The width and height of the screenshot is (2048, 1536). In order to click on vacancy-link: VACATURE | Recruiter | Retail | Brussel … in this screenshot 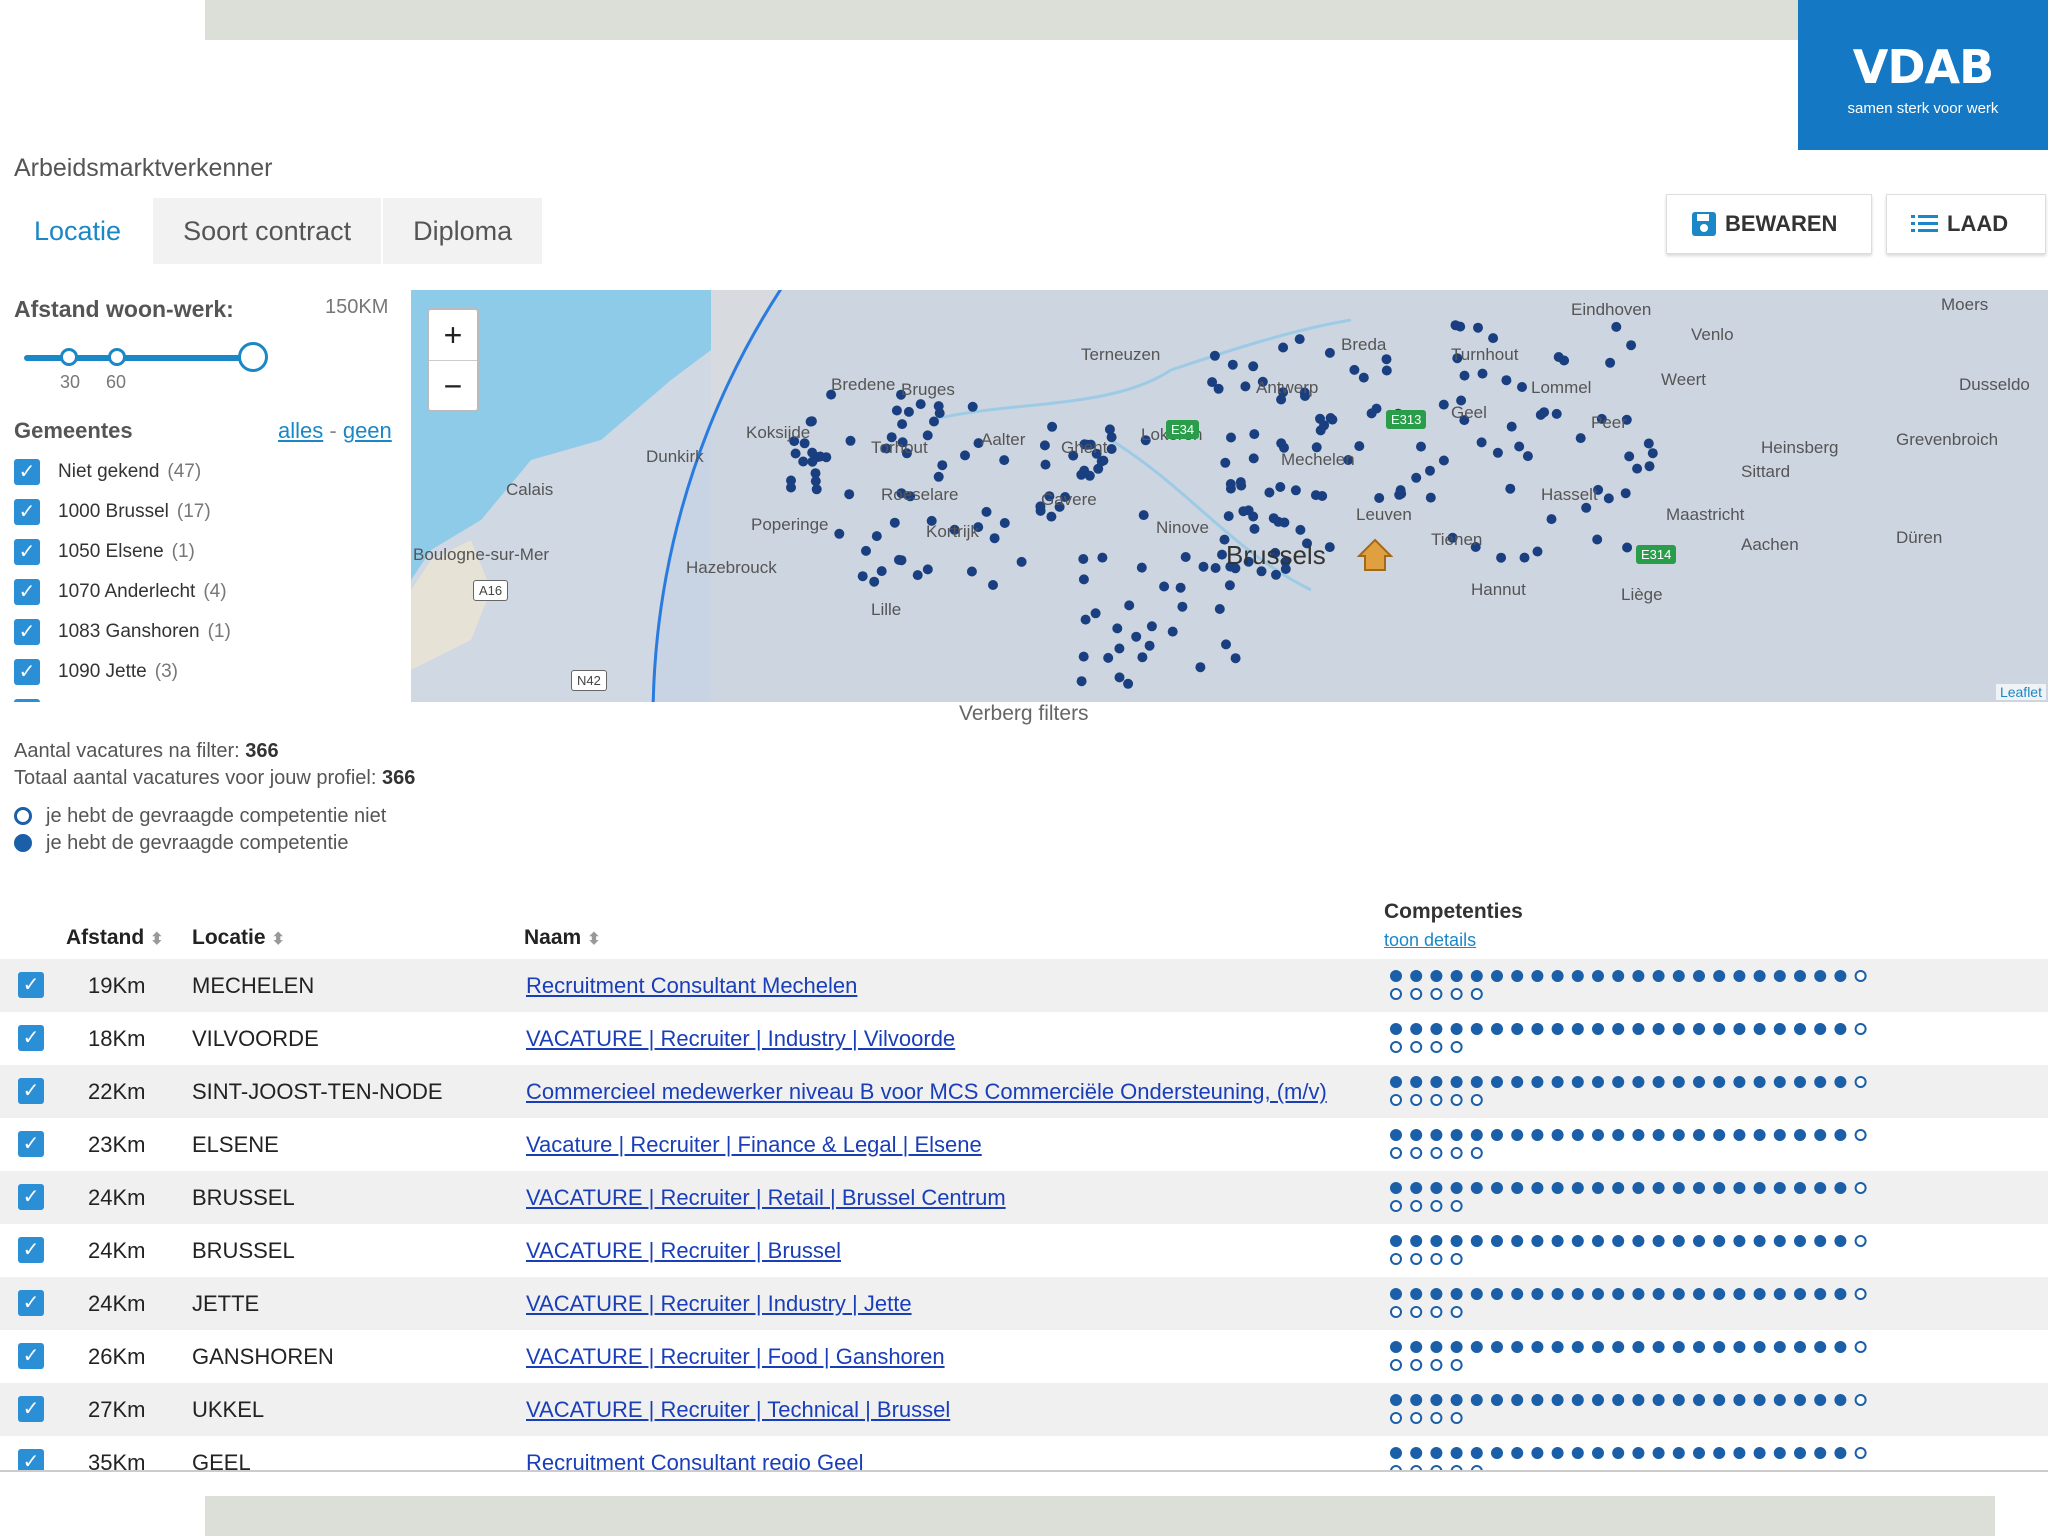, I will do `click(766, 1197)`.